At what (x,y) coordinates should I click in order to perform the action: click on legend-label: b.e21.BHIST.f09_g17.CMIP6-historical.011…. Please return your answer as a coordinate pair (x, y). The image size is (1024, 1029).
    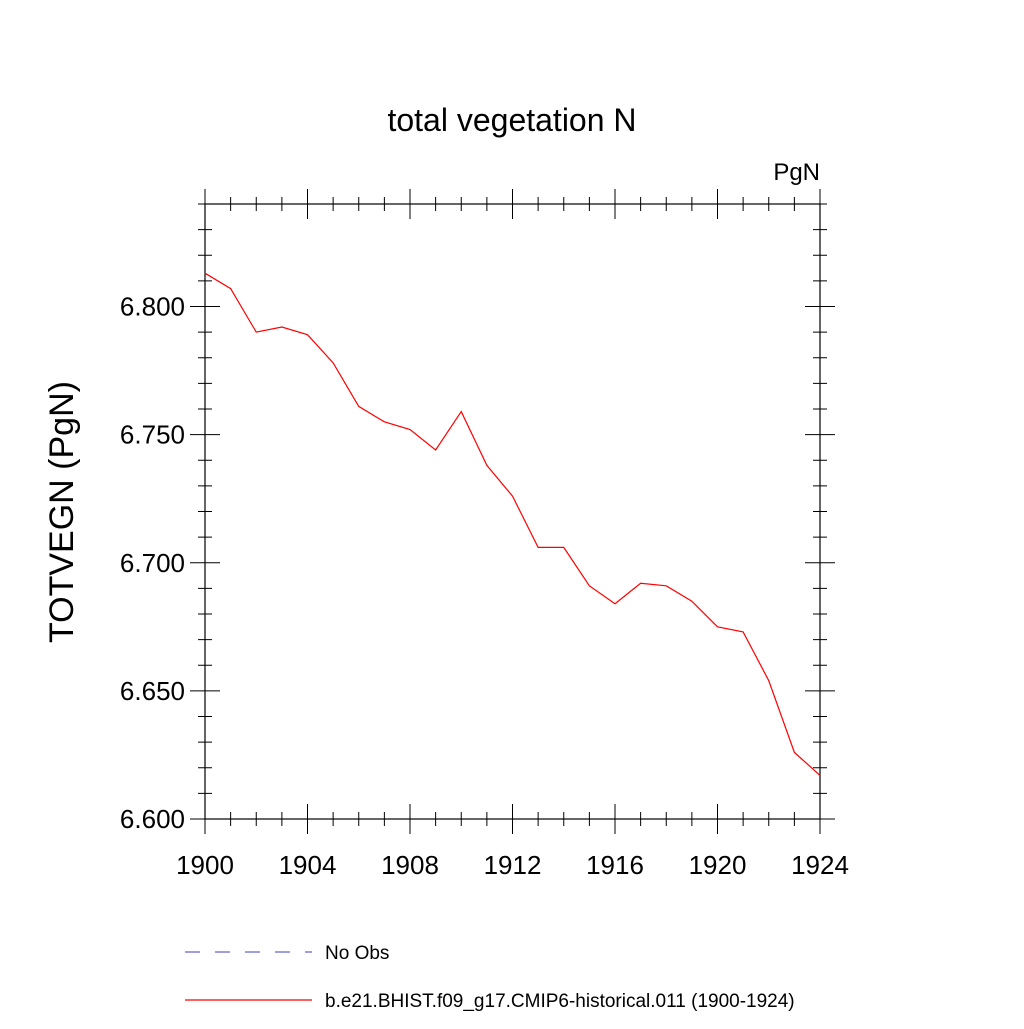
    Looking at the image, I should click on (560, 1001).